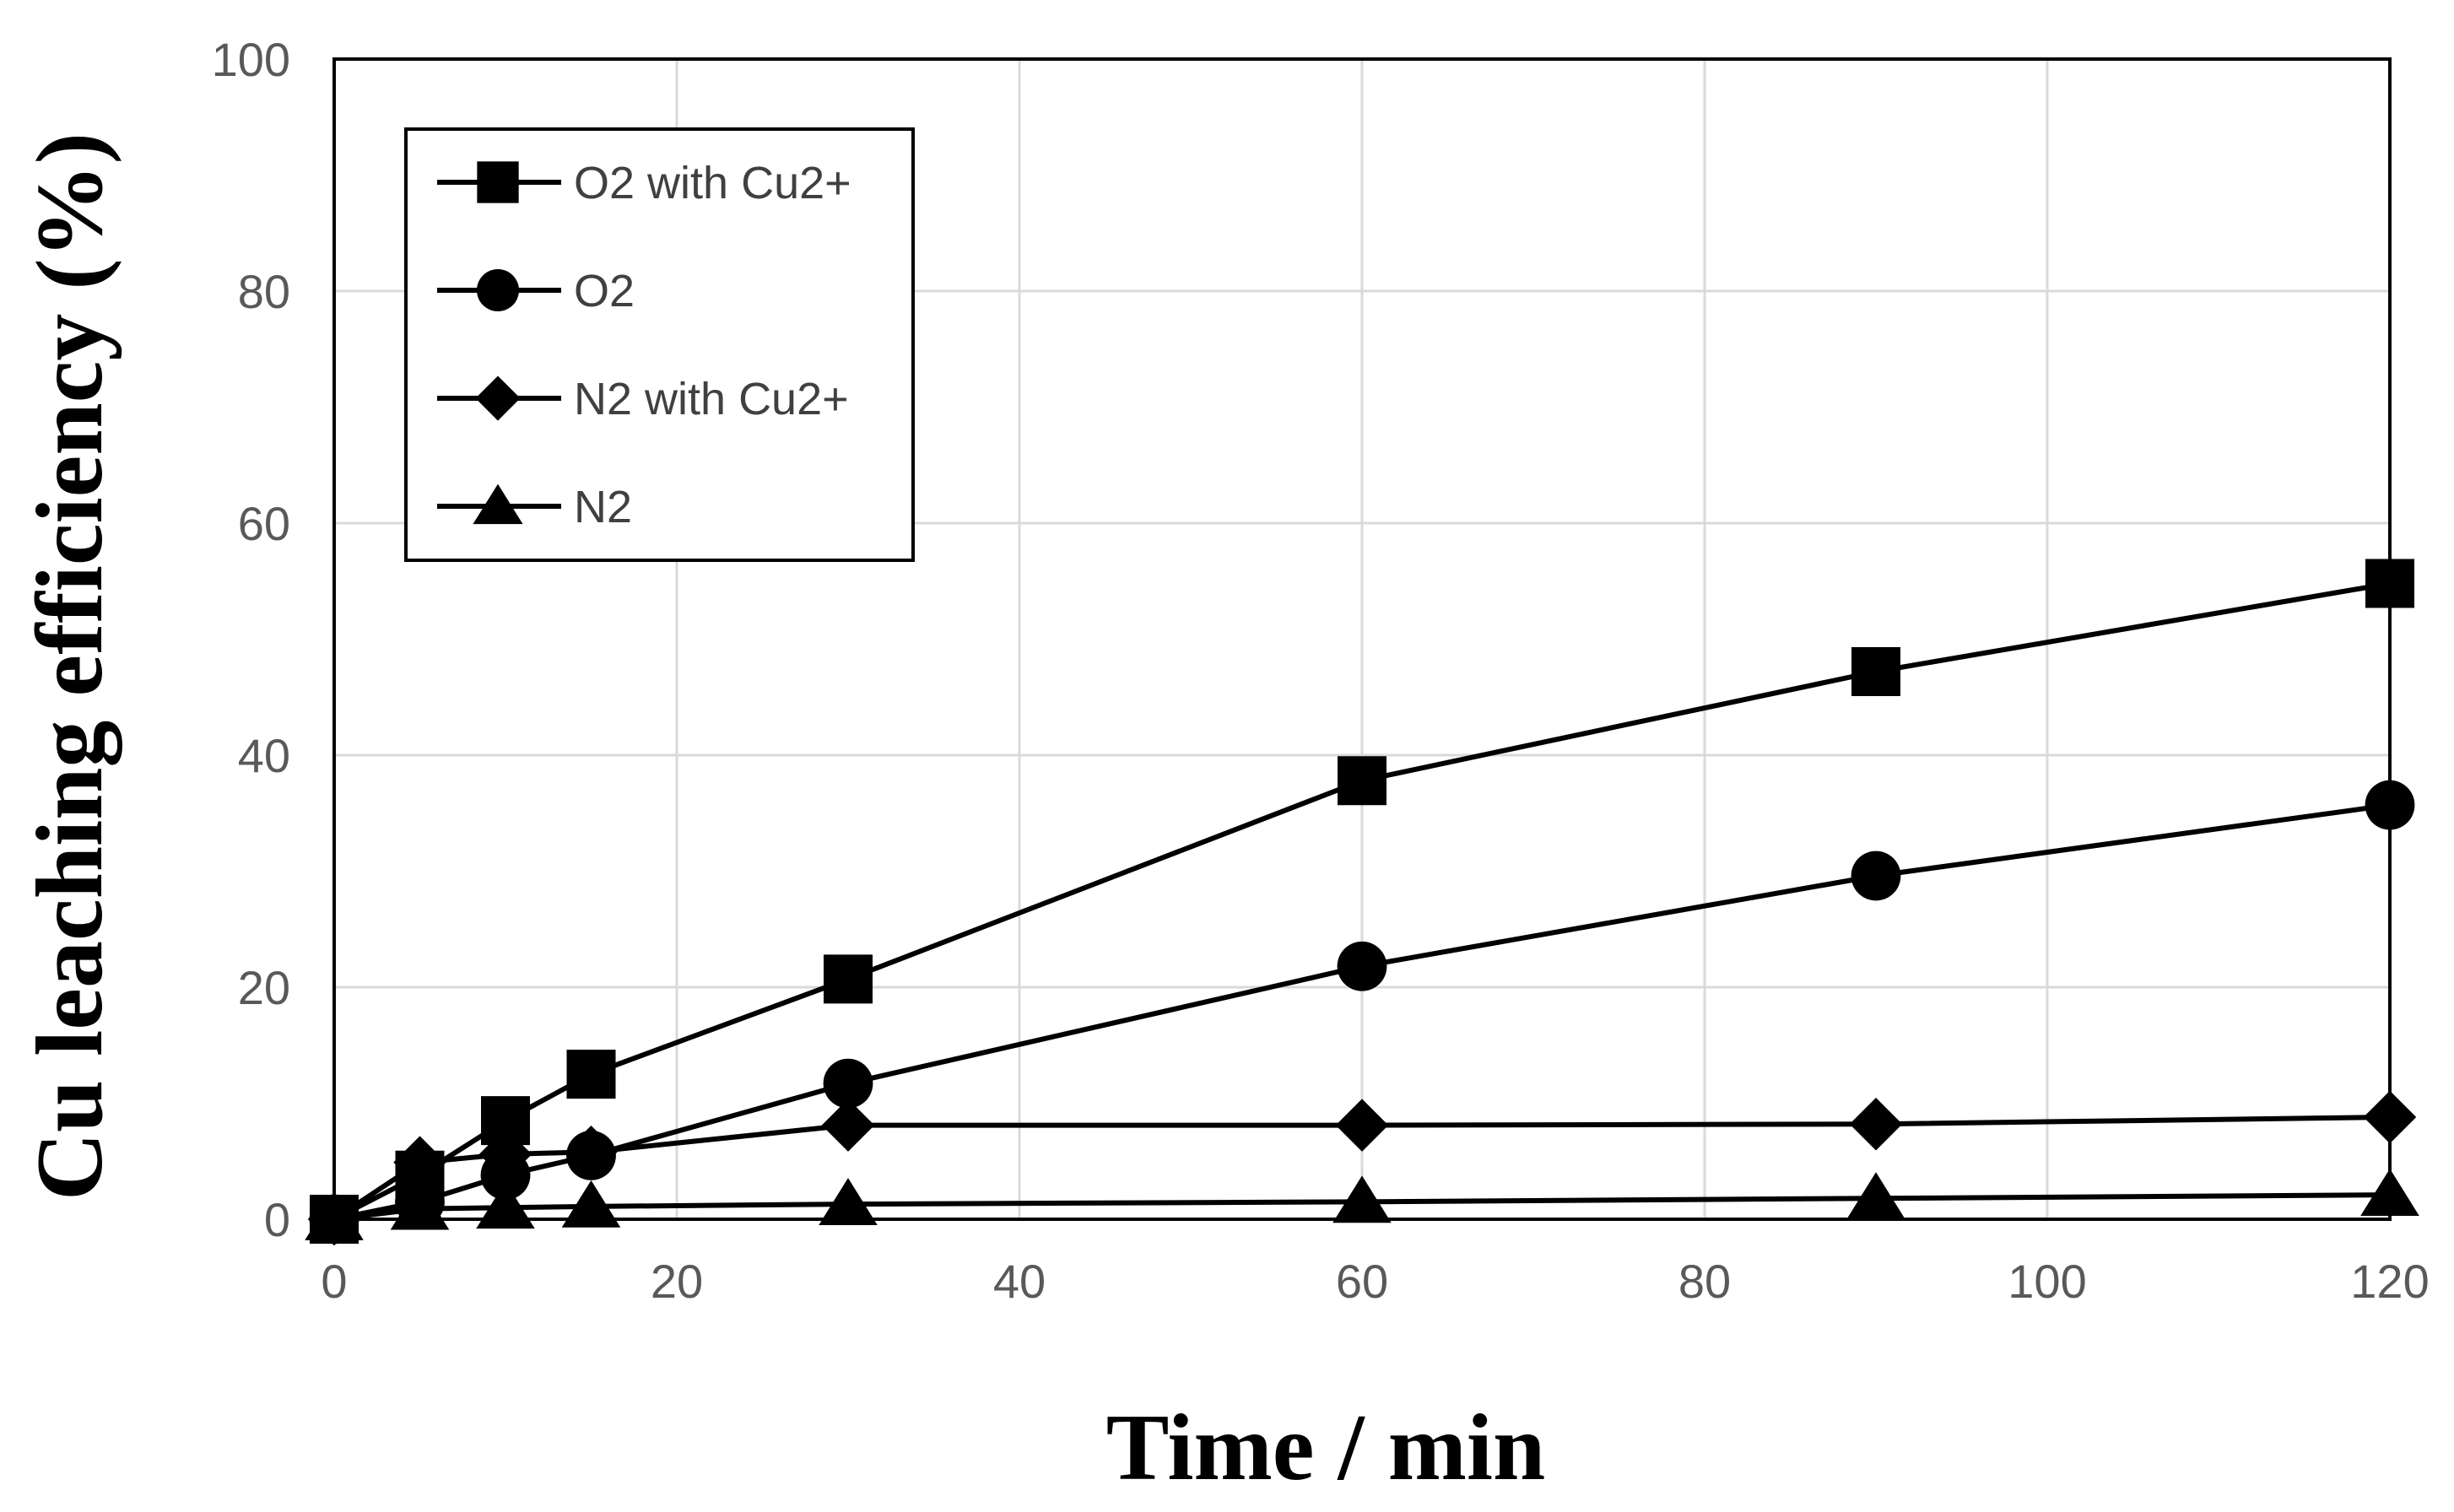  Describe the element at coordinates (2047, 1281) in the screenshot. I see `x-tick-label: 100` at that location.